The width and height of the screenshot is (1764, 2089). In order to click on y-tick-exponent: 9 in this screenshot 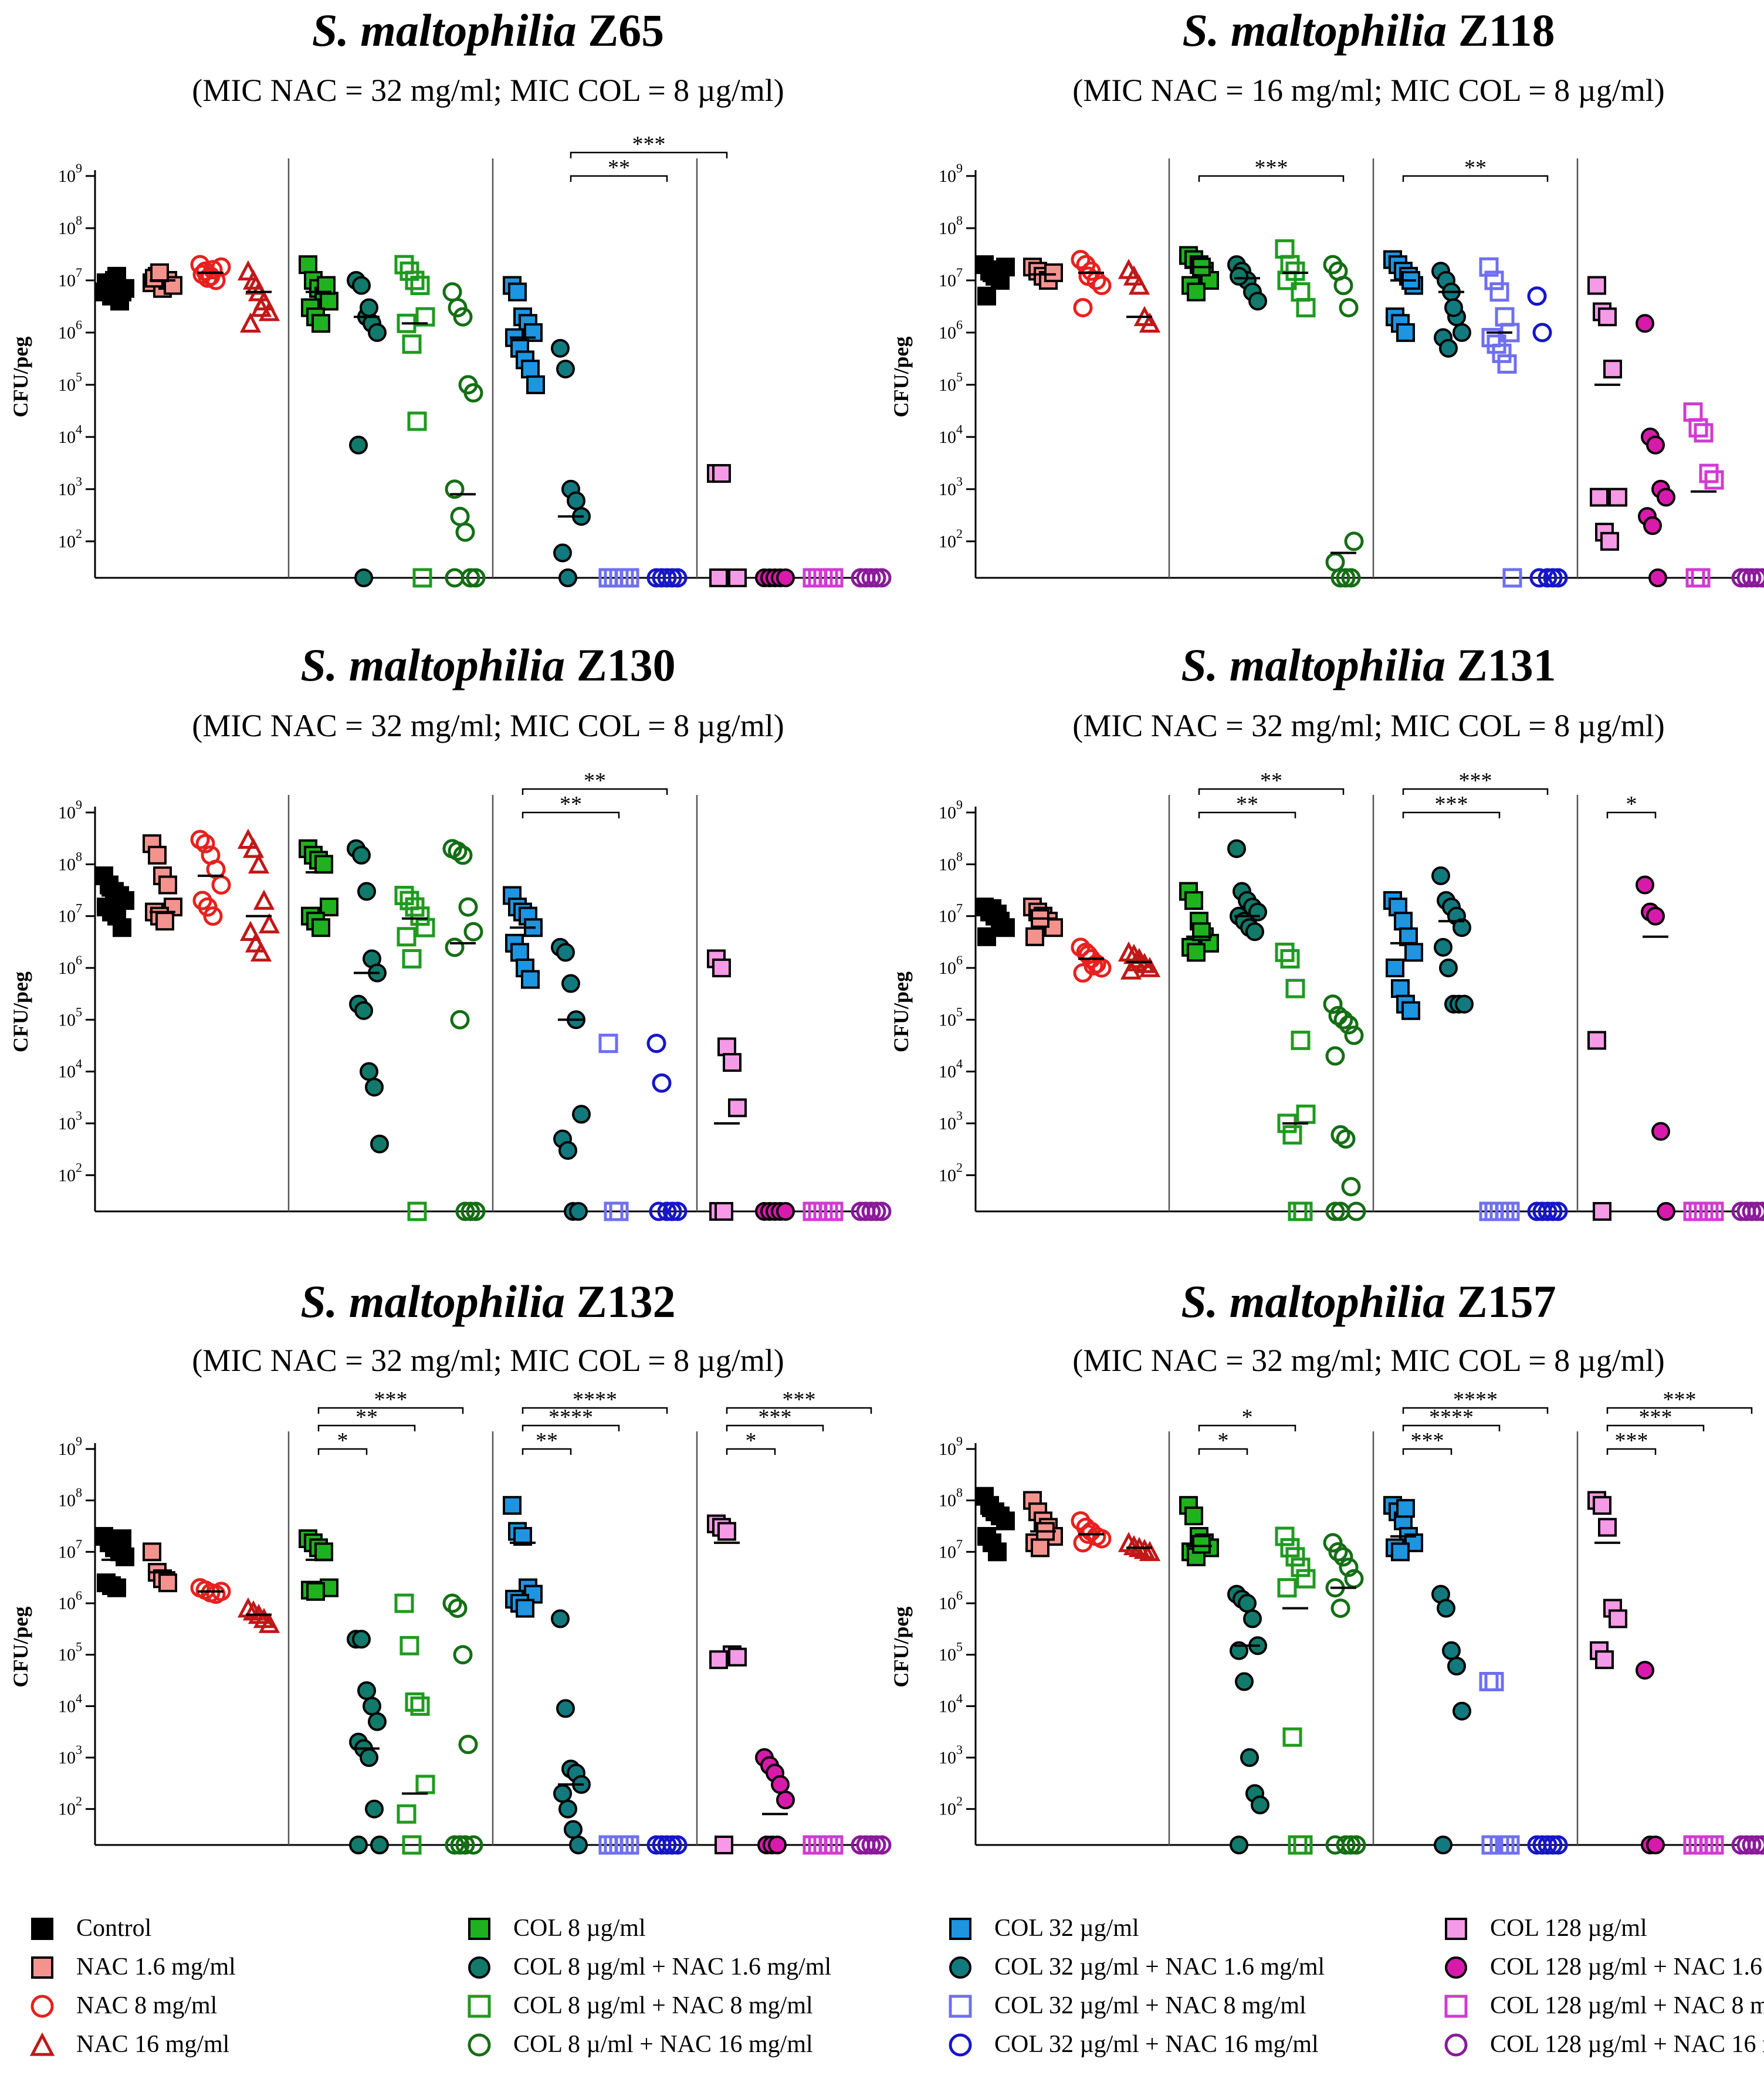, I will do `click(959, 805)`.